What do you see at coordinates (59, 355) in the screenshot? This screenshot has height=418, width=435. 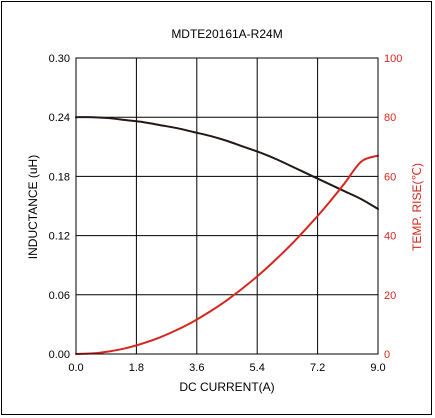 I see `y-left-tick-label: 0.00` at bounding box center [59, 355].